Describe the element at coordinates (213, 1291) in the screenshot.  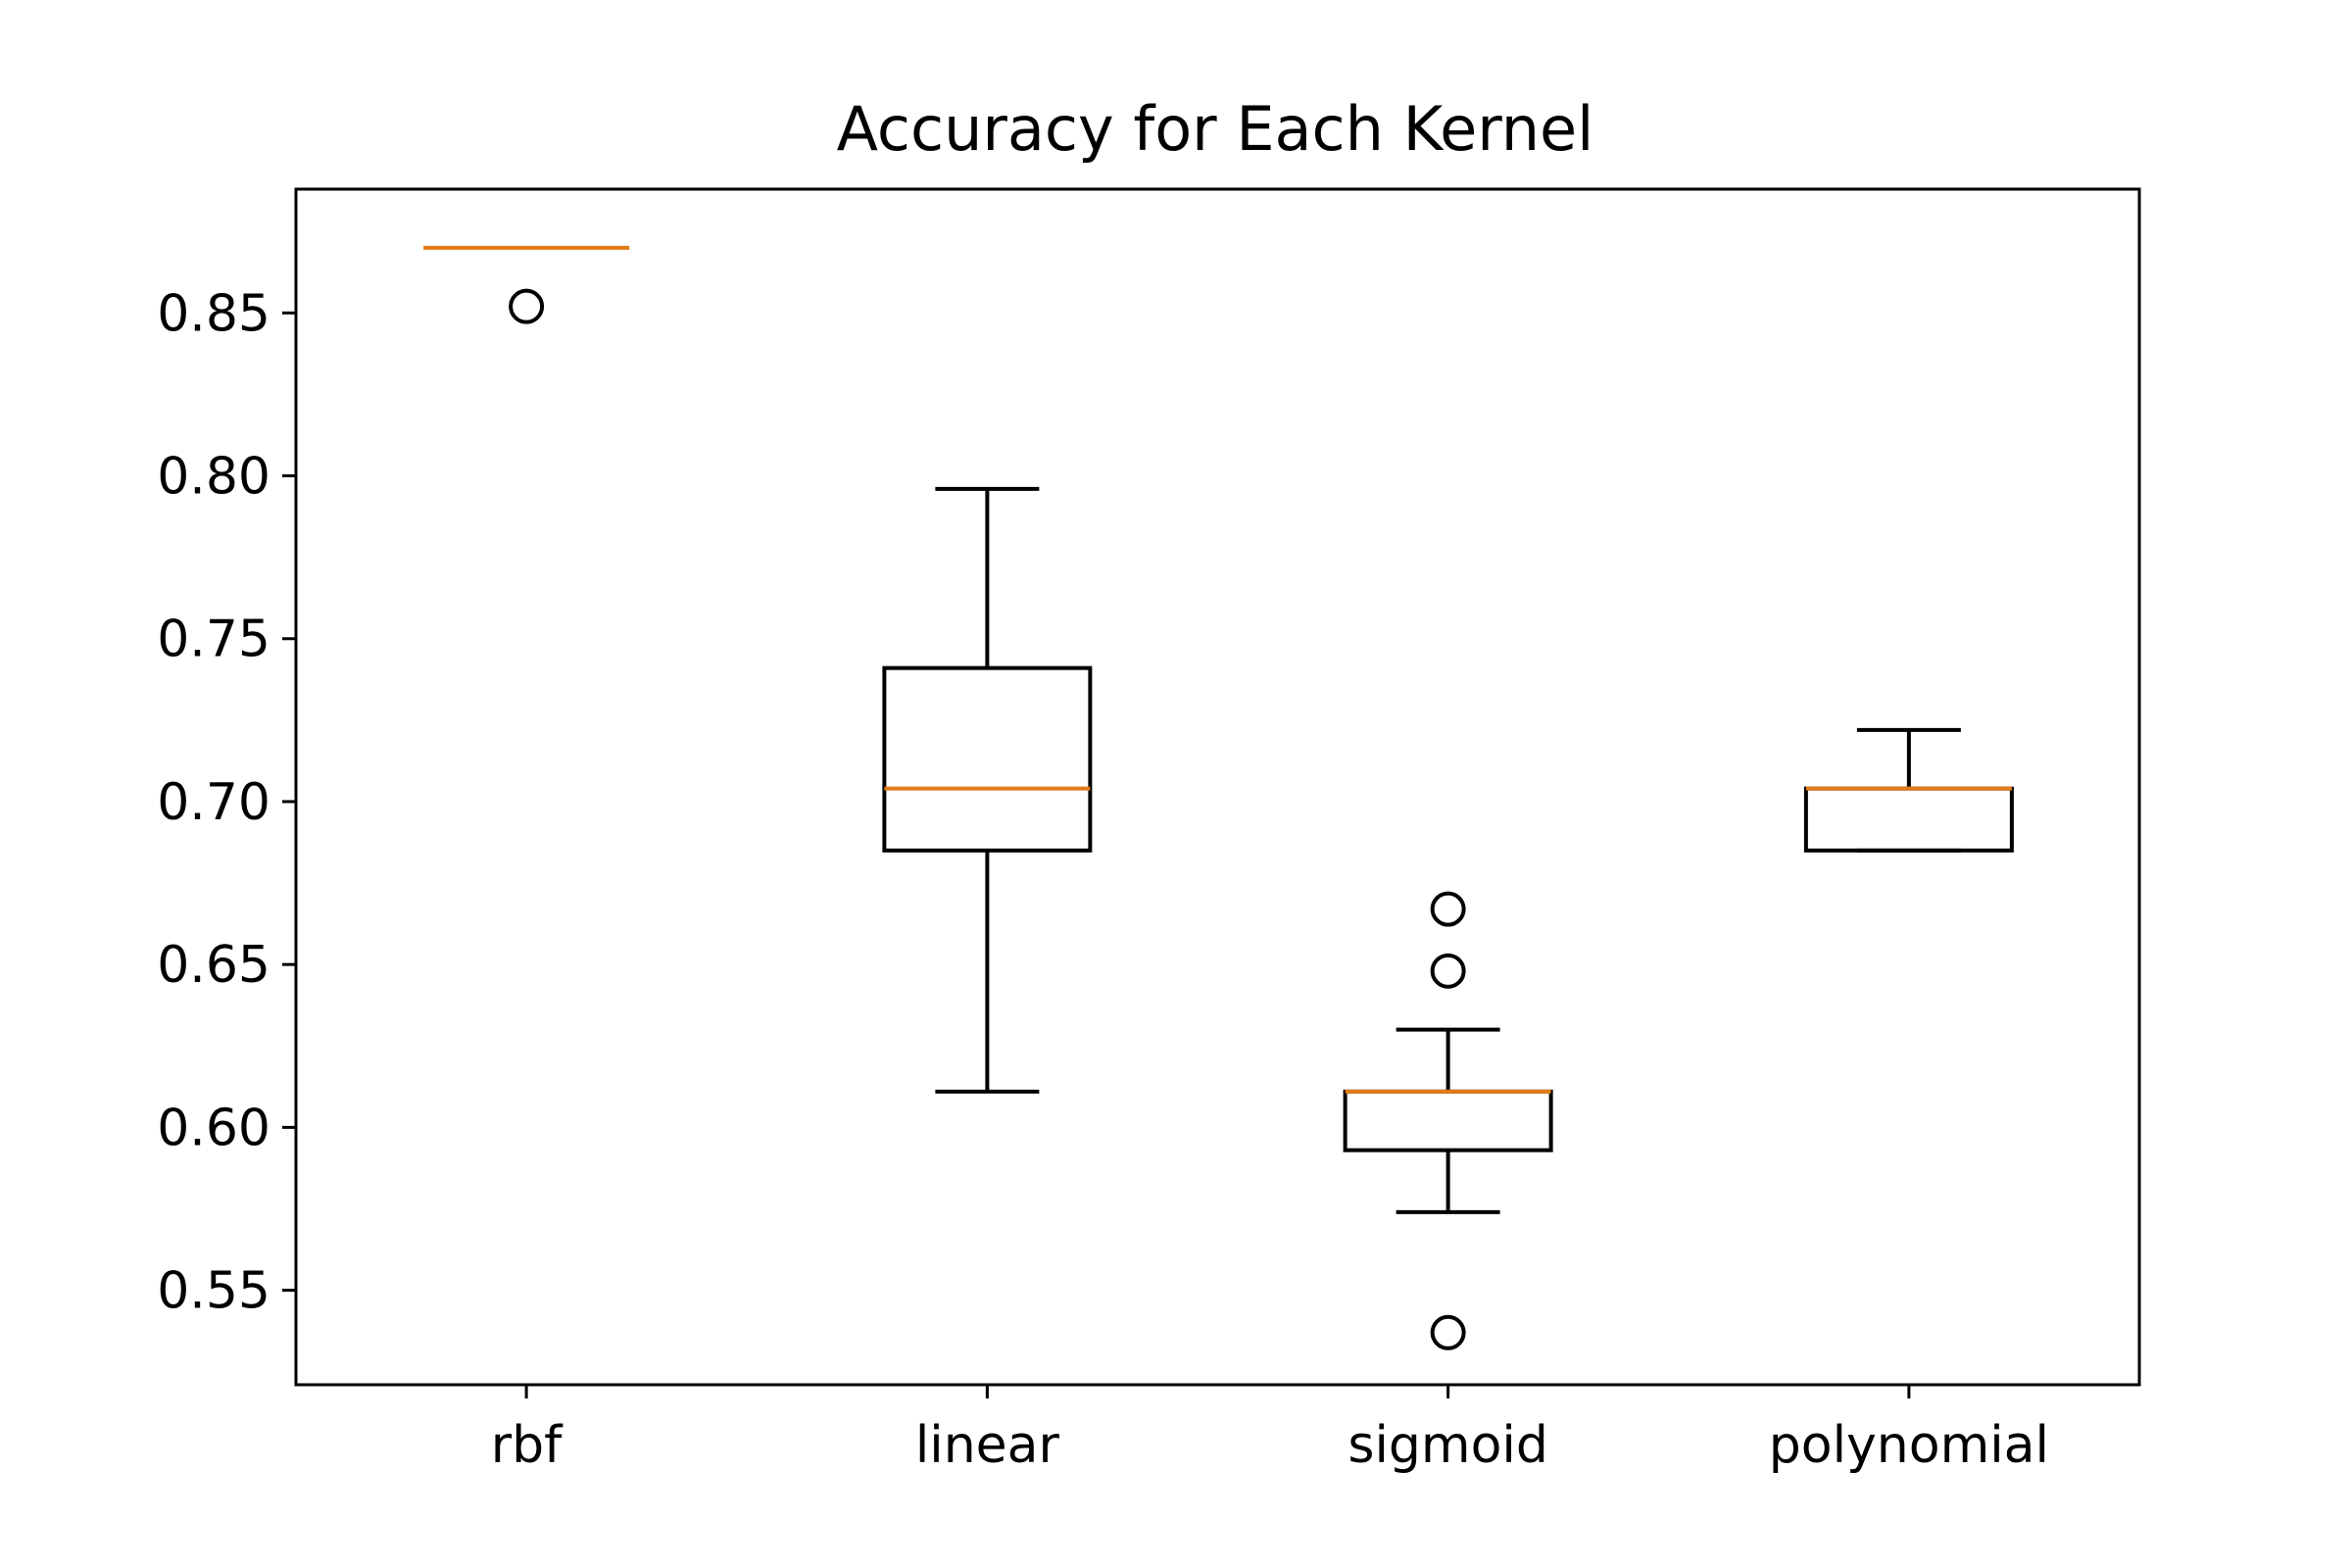
I see `y-tick-label: 0.55` at that location.